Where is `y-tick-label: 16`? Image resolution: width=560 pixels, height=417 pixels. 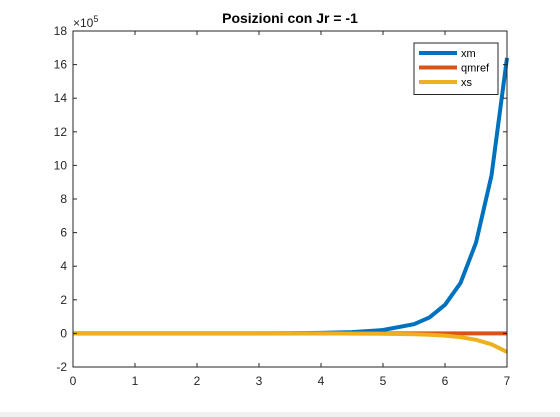 y-tick-label: 16 is located at coordinates (61, 65).